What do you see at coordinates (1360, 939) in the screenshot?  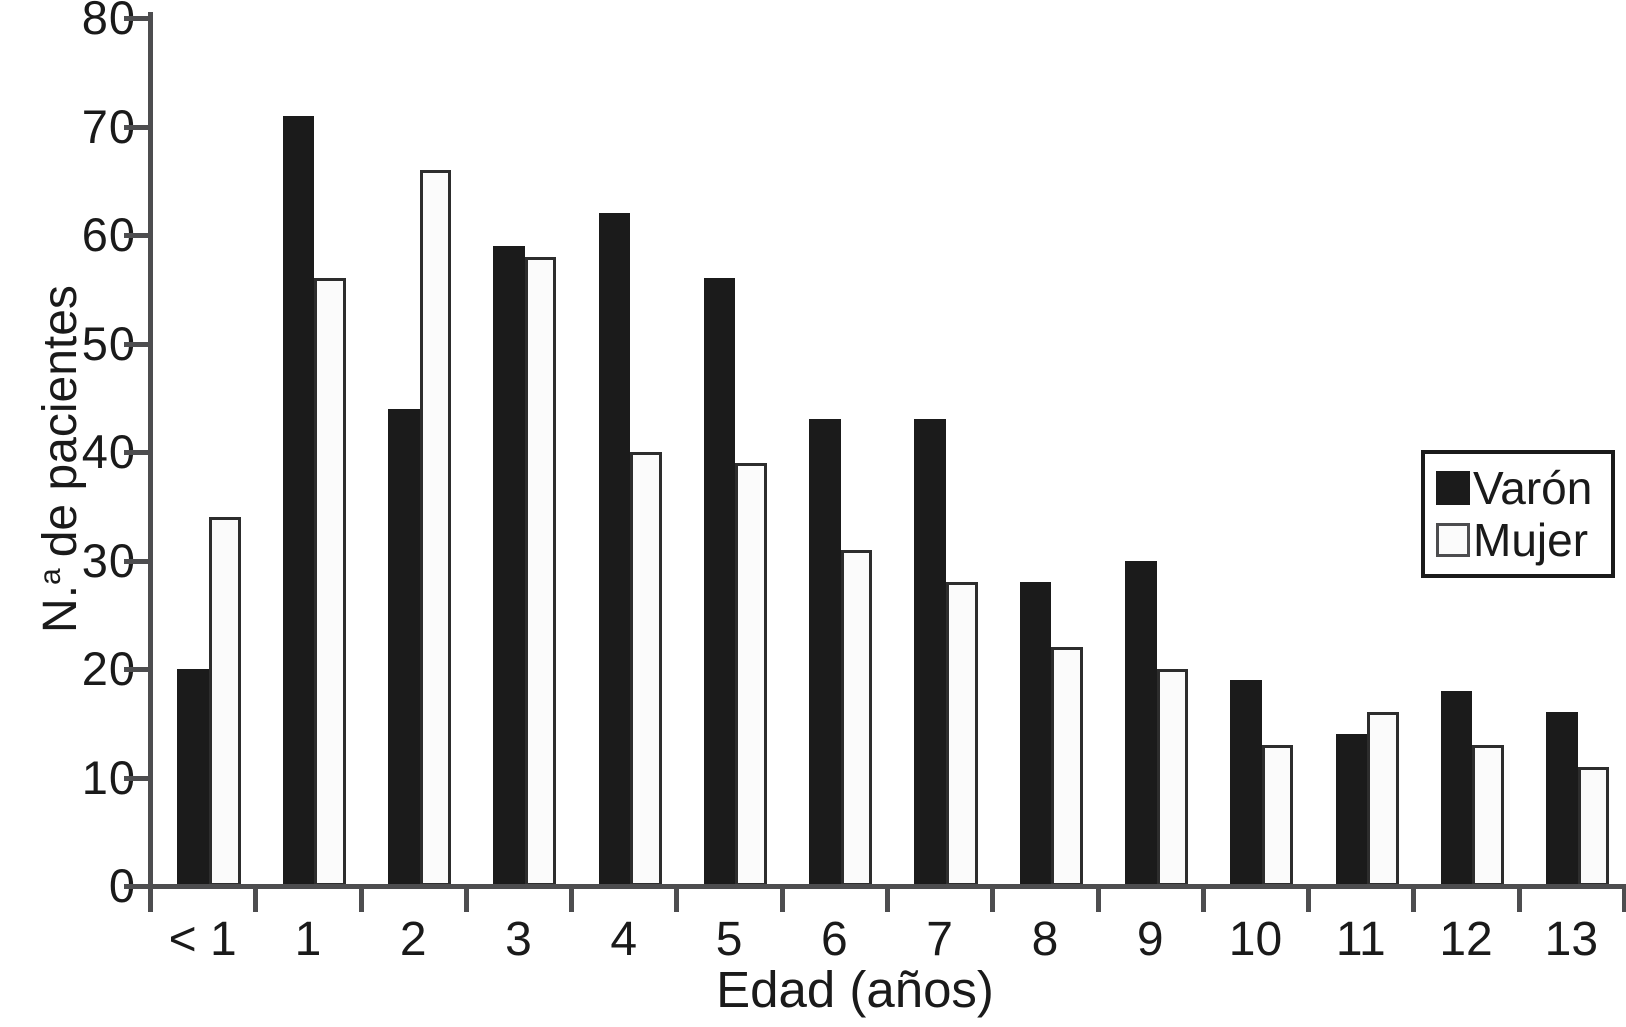 I see `x-tick-label-11: 11` at bounding box center [1360, 939].